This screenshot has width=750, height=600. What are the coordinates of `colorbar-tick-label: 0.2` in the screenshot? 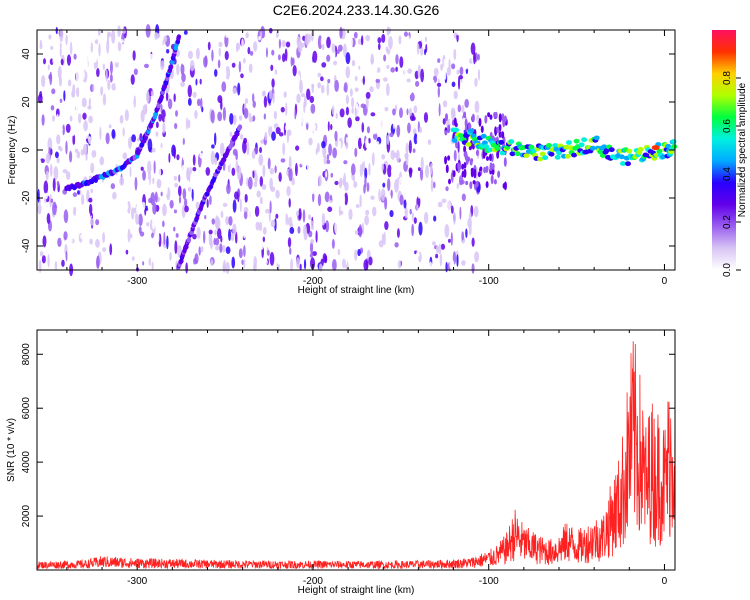 It's located at (727, 222).